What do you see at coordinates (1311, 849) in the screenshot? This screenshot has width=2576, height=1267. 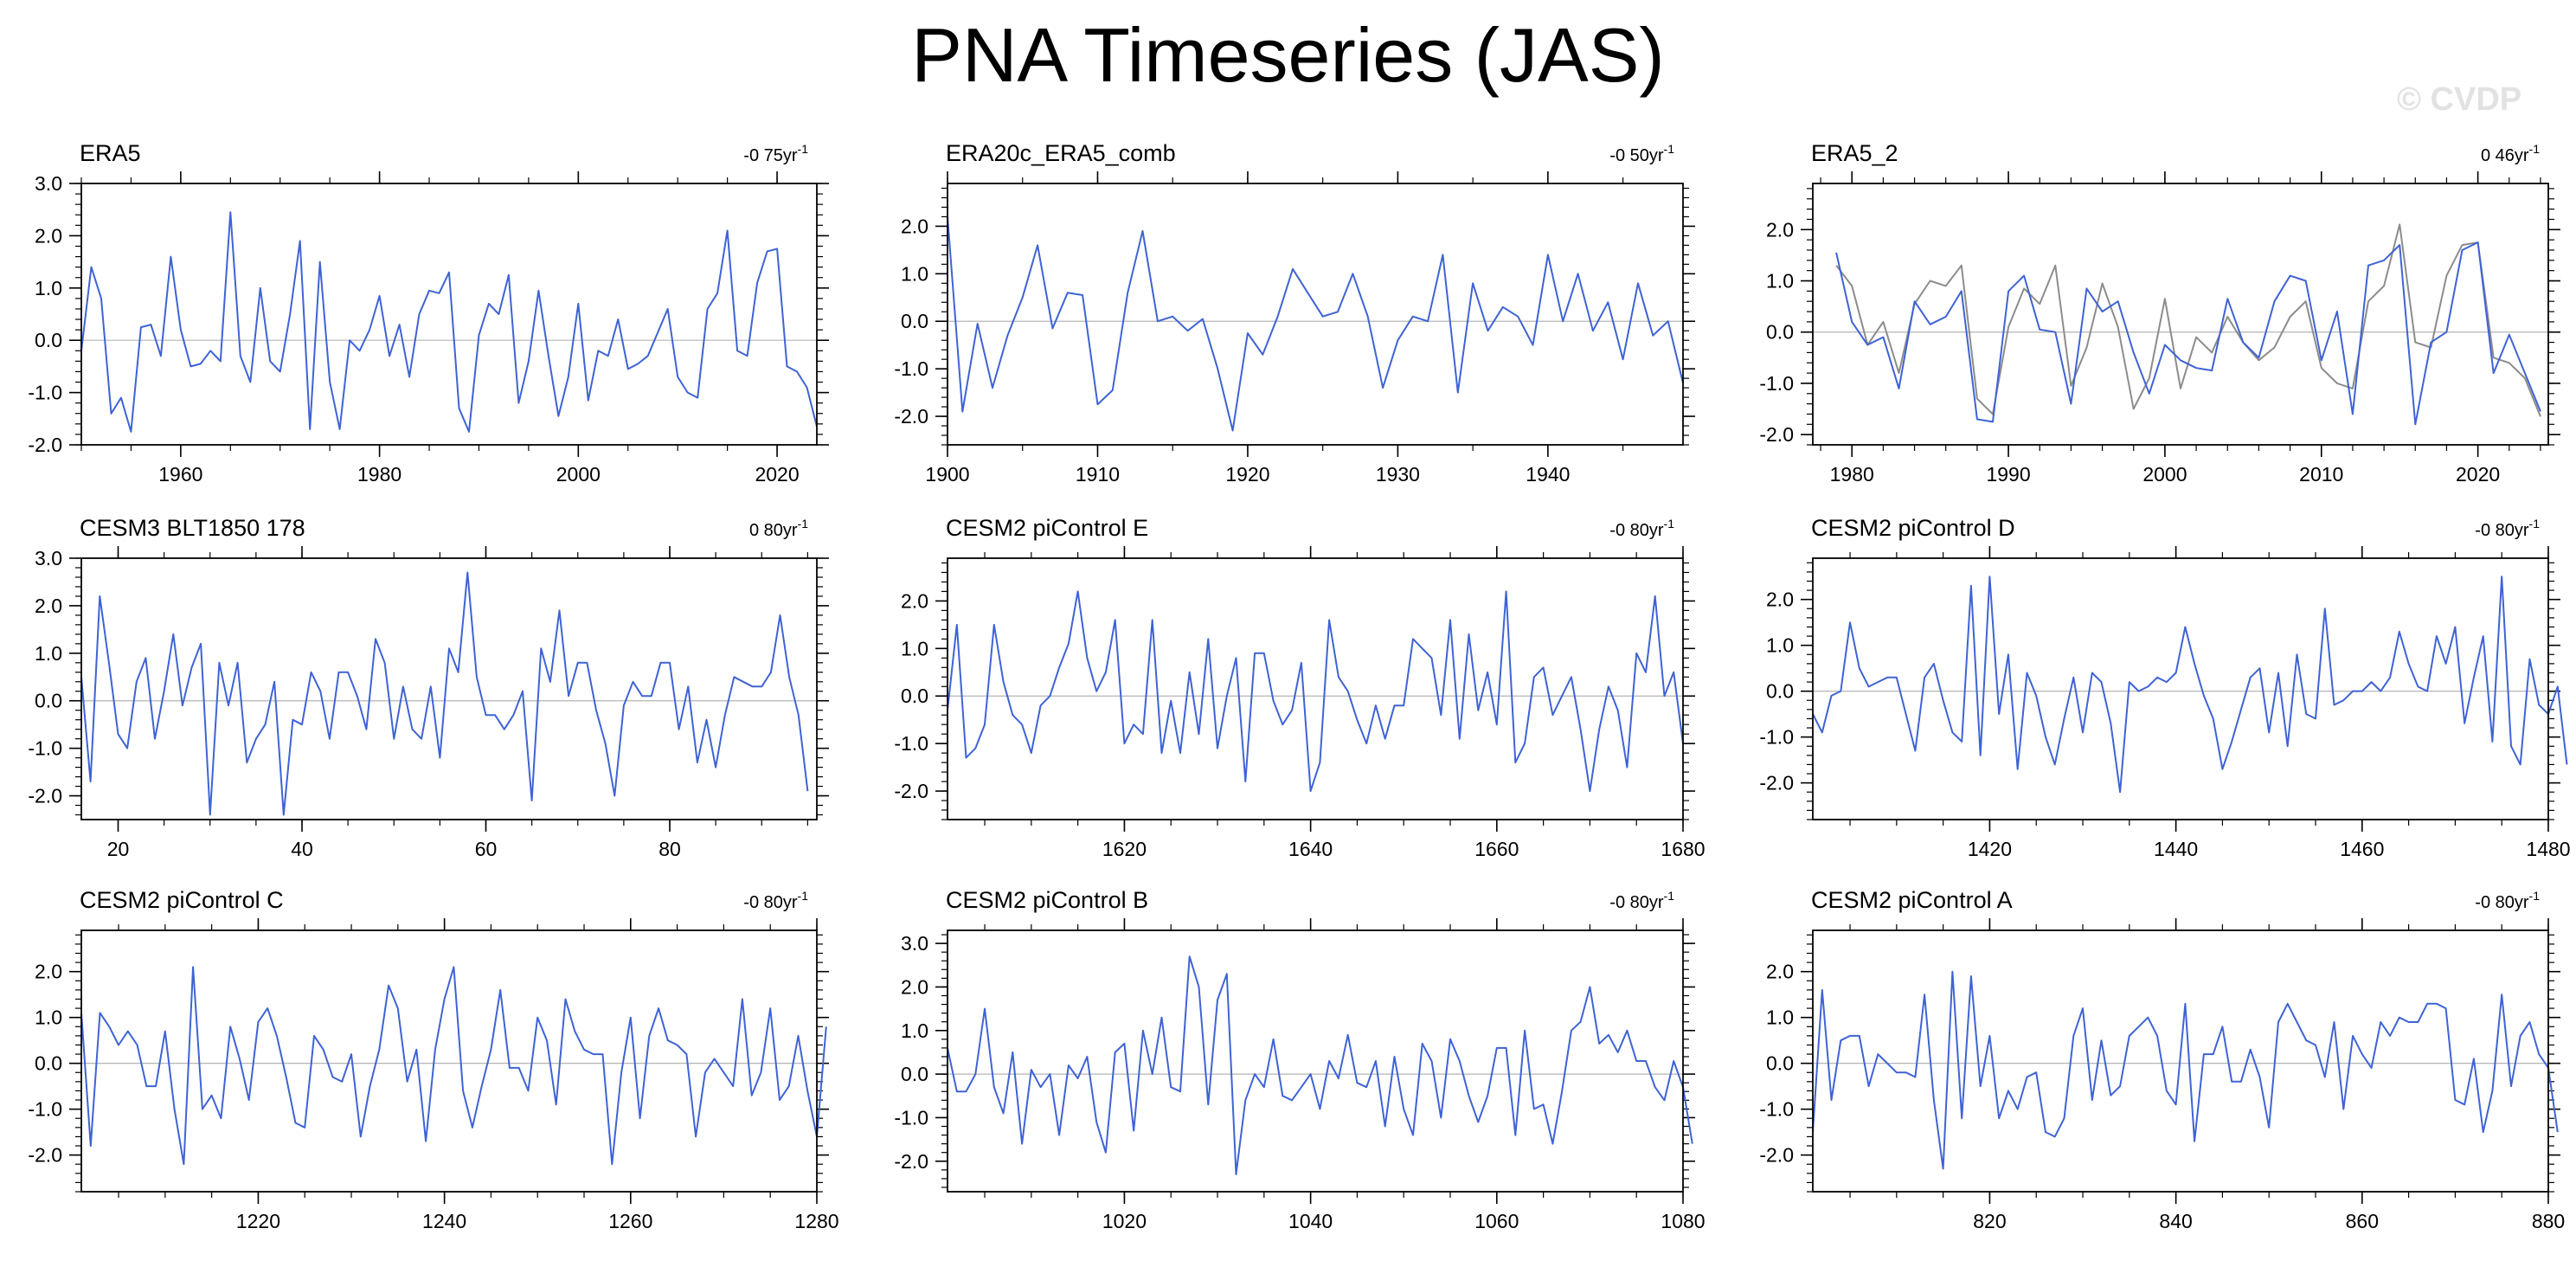 I see `x-tick-label: 1640` at bounding box center [1311, 849].